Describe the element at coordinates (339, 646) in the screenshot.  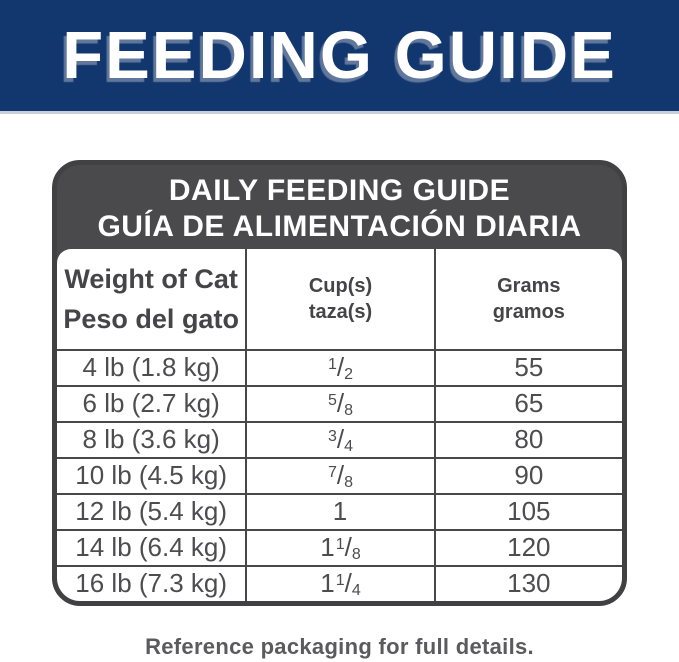
I see `footer-note: Reference packaging for full details.` at that location.